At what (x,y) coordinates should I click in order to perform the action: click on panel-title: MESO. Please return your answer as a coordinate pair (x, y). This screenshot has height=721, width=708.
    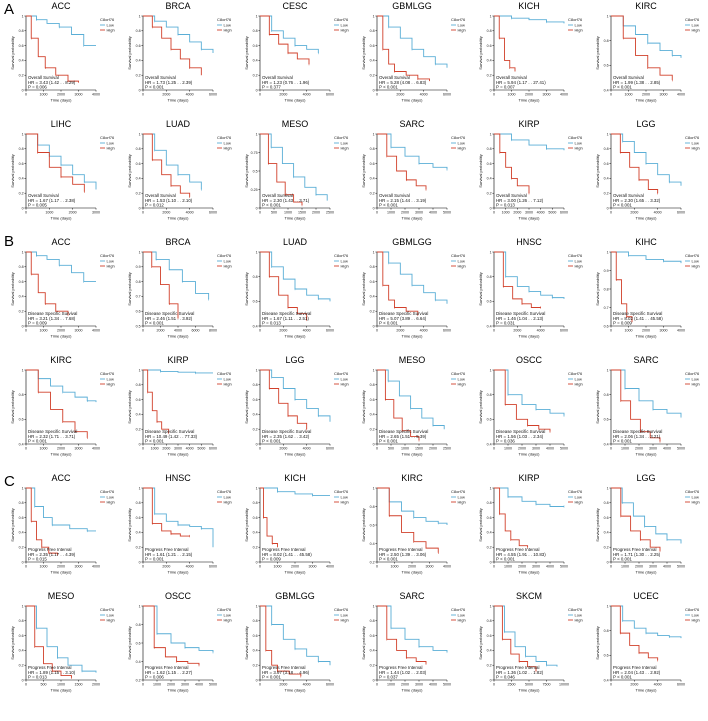
    Looking at the image, I should click on (295, 124).